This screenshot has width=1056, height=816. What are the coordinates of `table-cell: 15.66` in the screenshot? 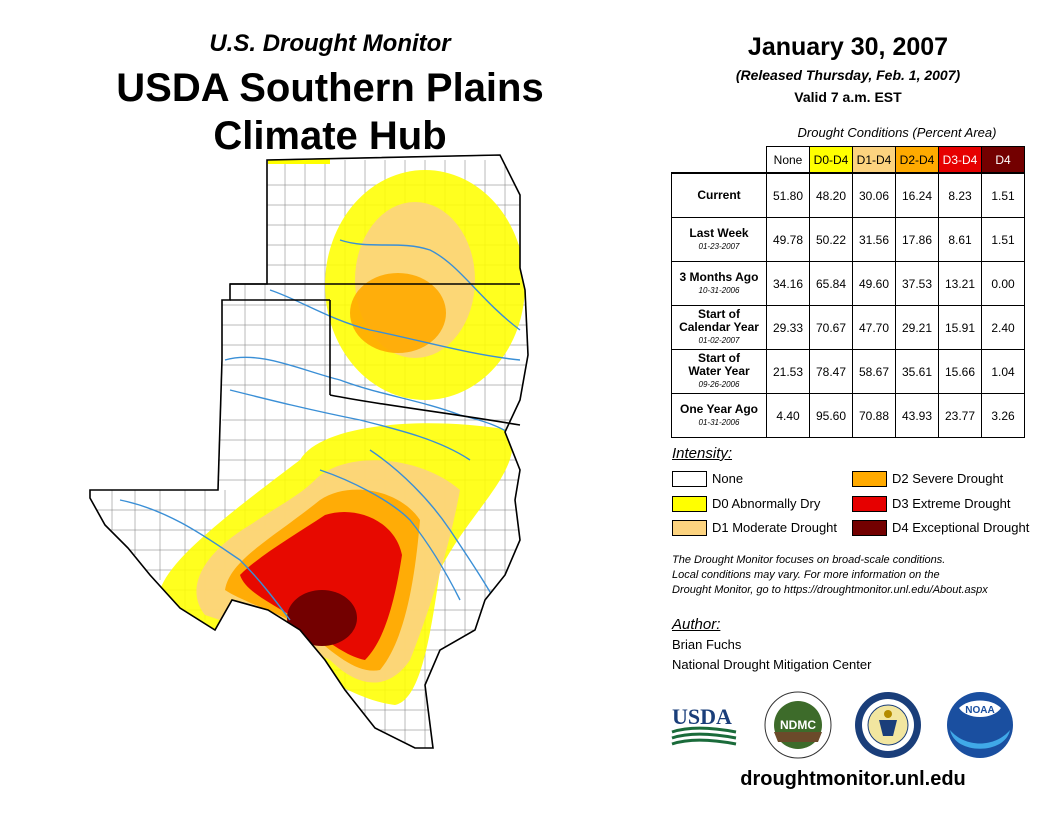 It's located at (960, 371).